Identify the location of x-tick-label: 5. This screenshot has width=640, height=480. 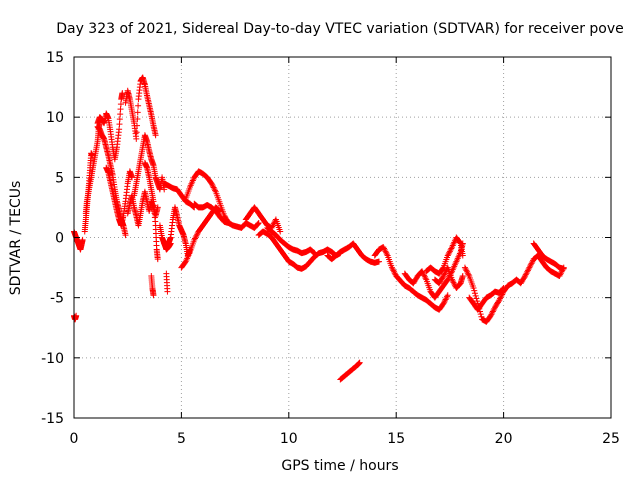
(181, 439).